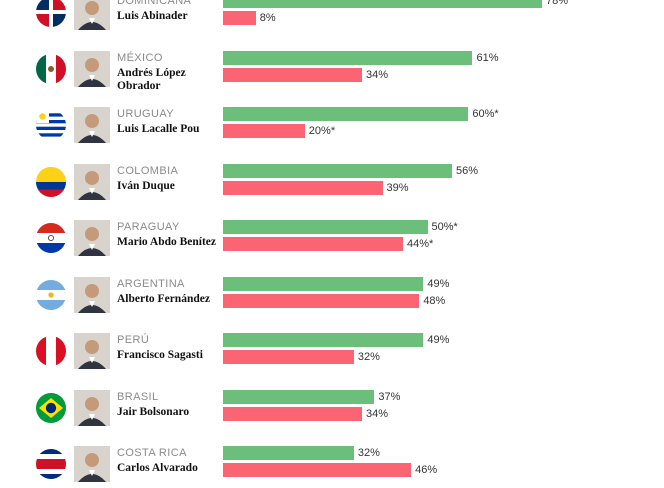  I want to click on approve-value-label: 61%, so click(487, 57).